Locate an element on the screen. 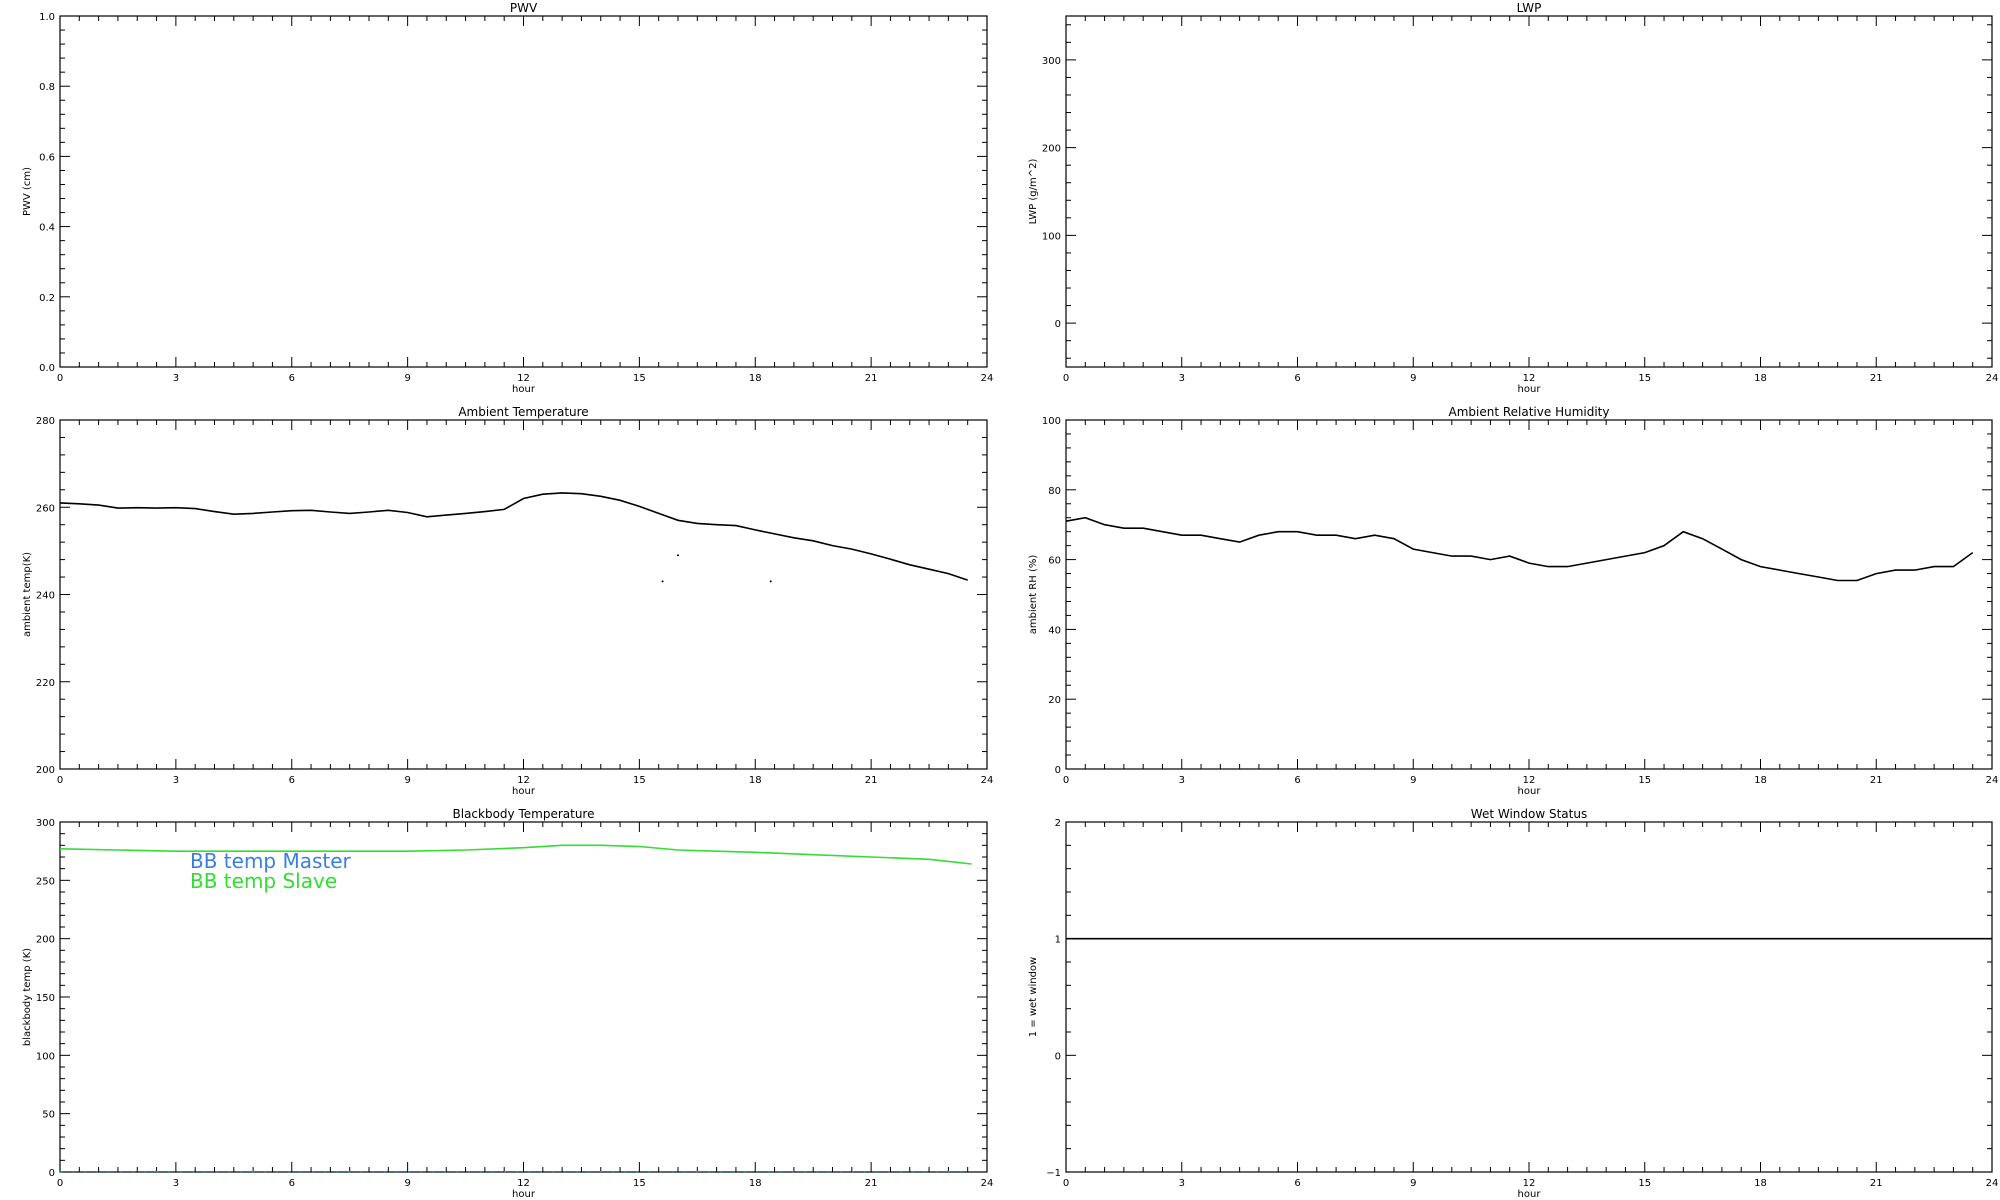 The image size is (2000, 1200). y-tick-label: 0.2 is located at coordinates (47, 298).